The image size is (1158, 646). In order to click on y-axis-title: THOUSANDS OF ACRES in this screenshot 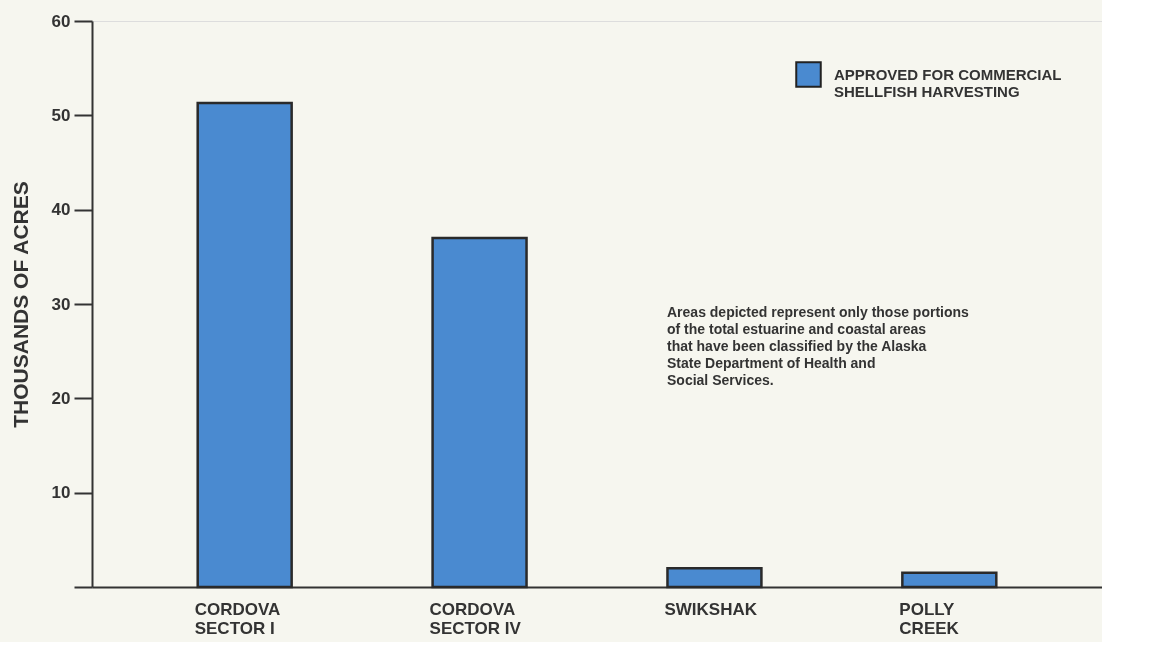, I will do `click(20, 304)`.